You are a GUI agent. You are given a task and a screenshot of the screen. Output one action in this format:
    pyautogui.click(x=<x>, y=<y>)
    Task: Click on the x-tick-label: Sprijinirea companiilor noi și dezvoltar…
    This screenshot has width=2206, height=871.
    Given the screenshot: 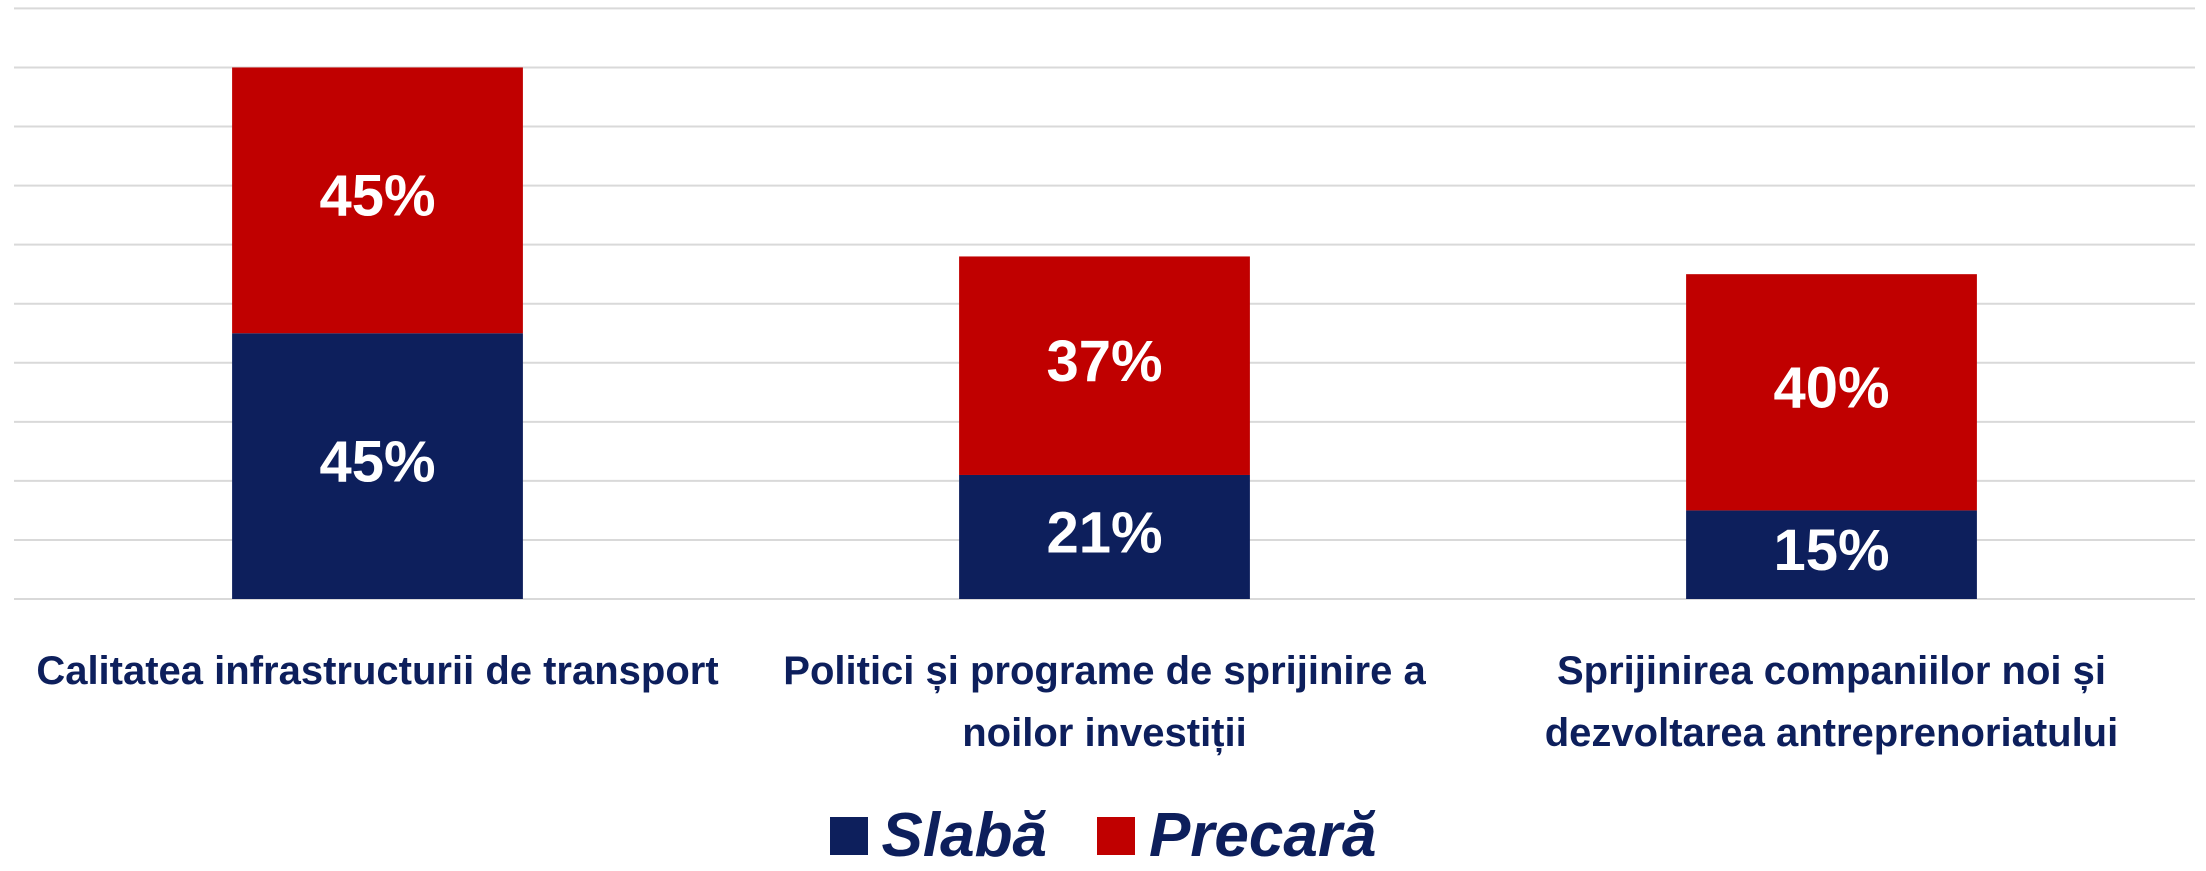 What is the action you would take?
    pyautogui.click(x=1831, y=702)
    